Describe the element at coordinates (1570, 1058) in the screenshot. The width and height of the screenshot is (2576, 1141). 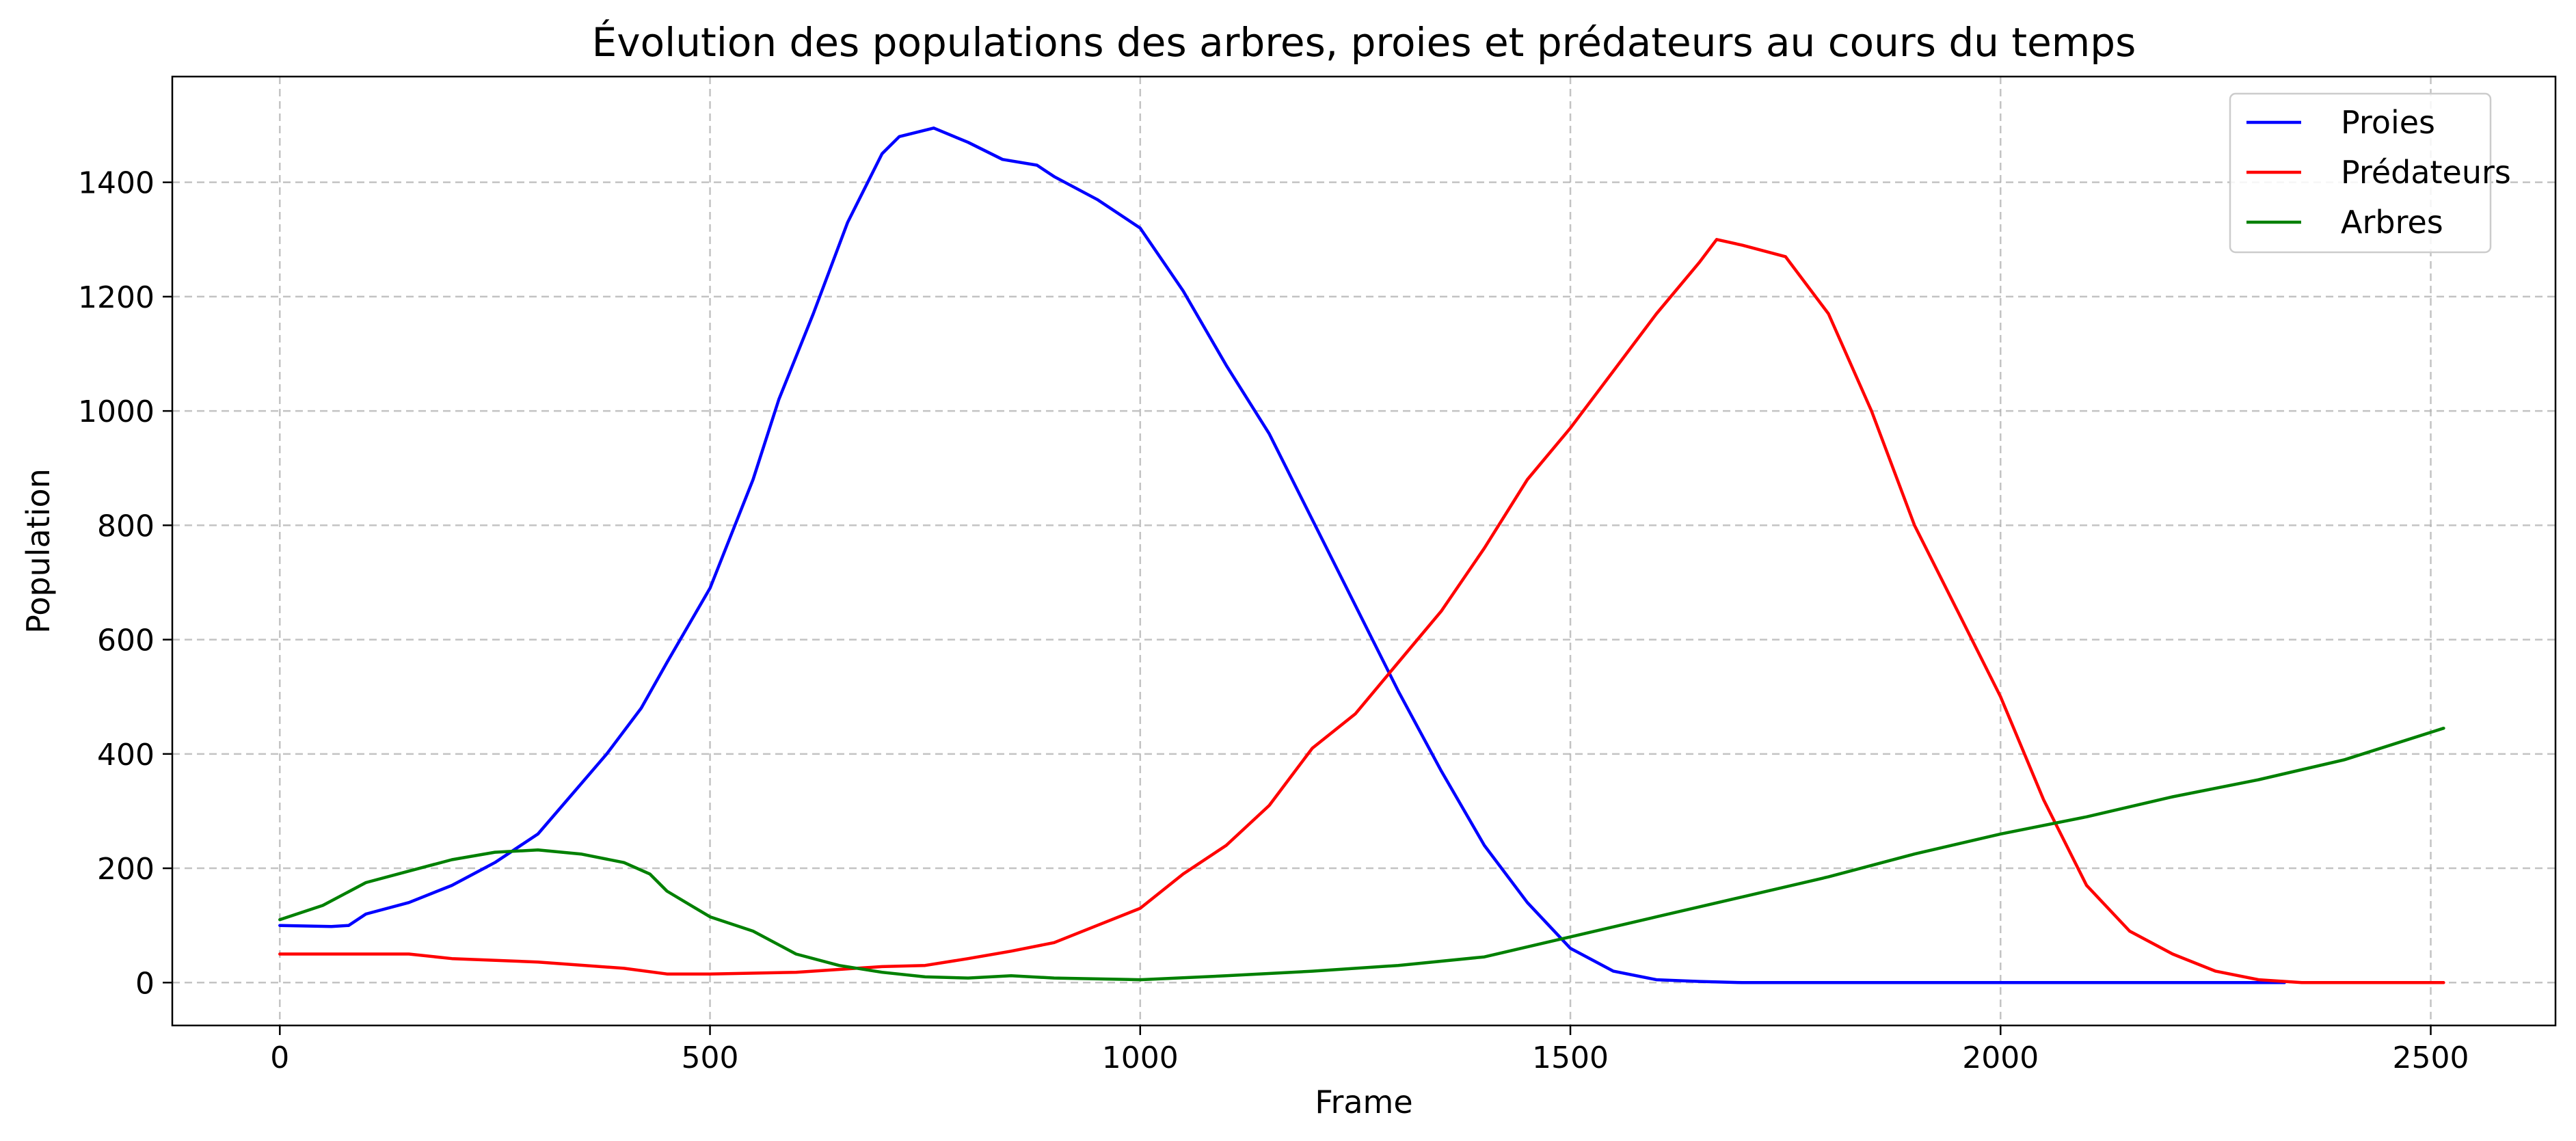
I see `x-tick-label: 1500` at that location.